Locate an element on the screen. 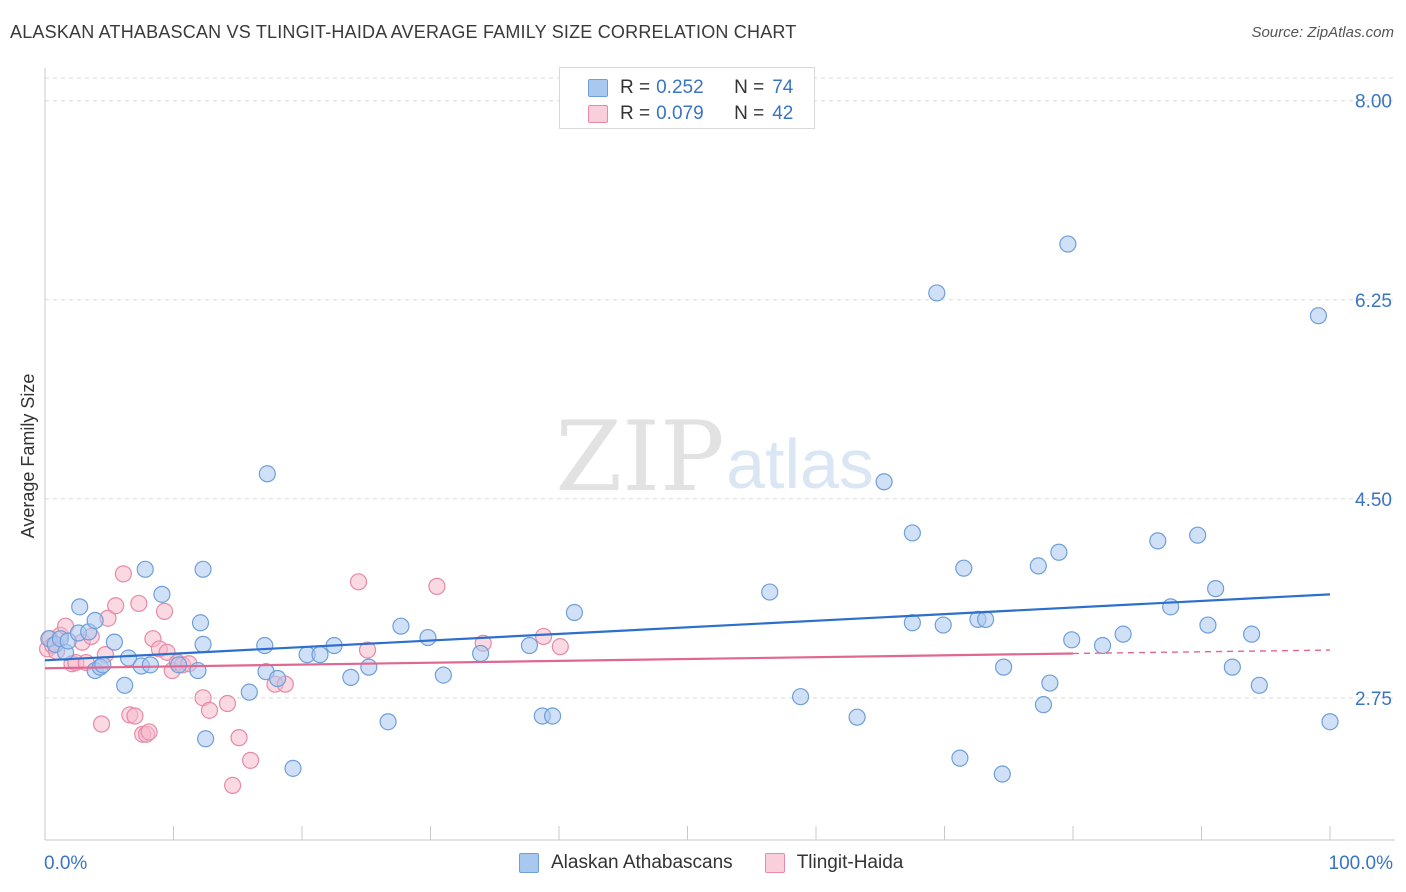 Image resolution: width=1406 pixels, height=892 pixels. tlingit-trend-extension is located at coordinates (1201, 652).